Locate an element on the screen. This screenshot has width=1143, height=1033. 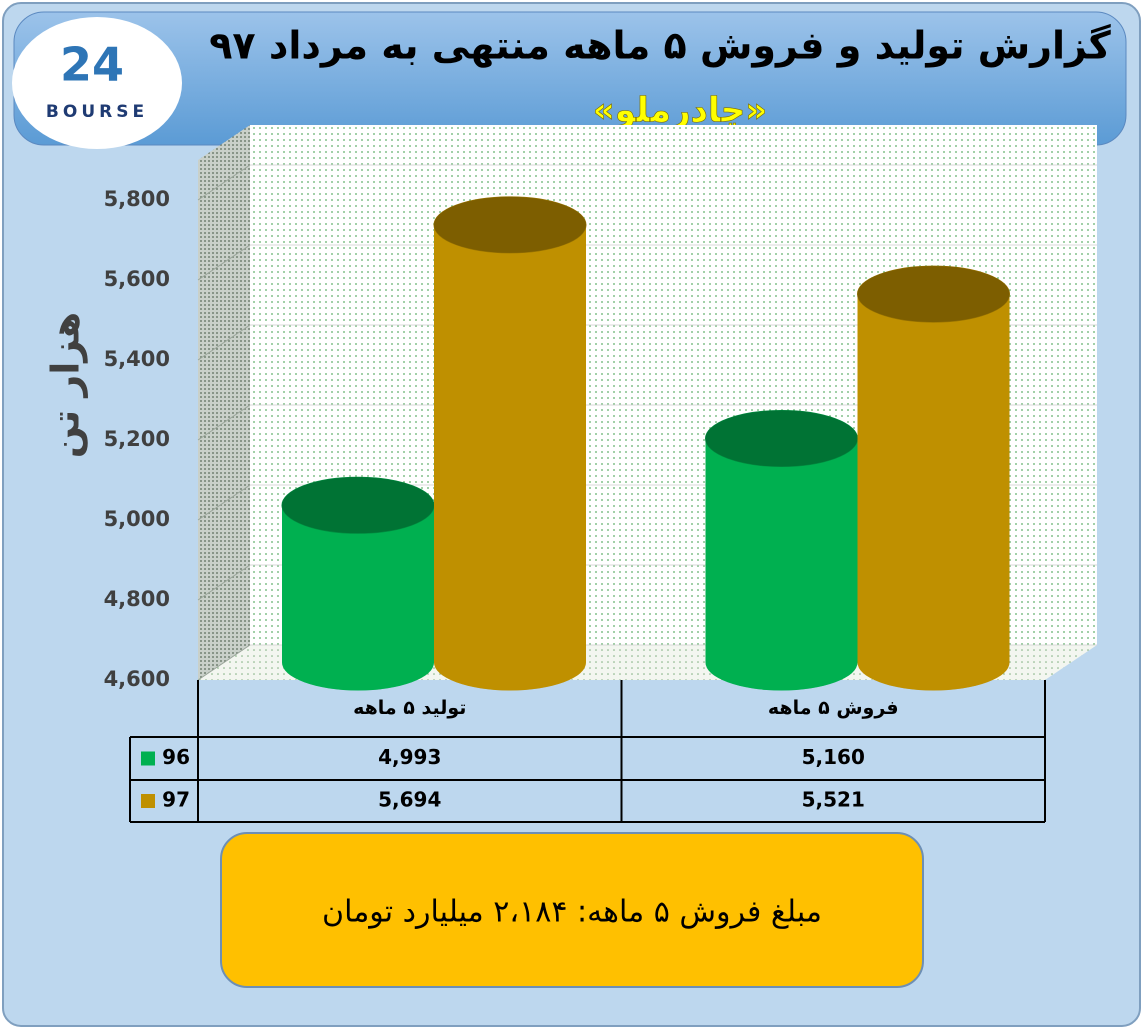
annotation: مبلغ فروش ۵ ماهه: ۲،۱۸۴ میلیارد تومان is located at coordinates (572, 912).